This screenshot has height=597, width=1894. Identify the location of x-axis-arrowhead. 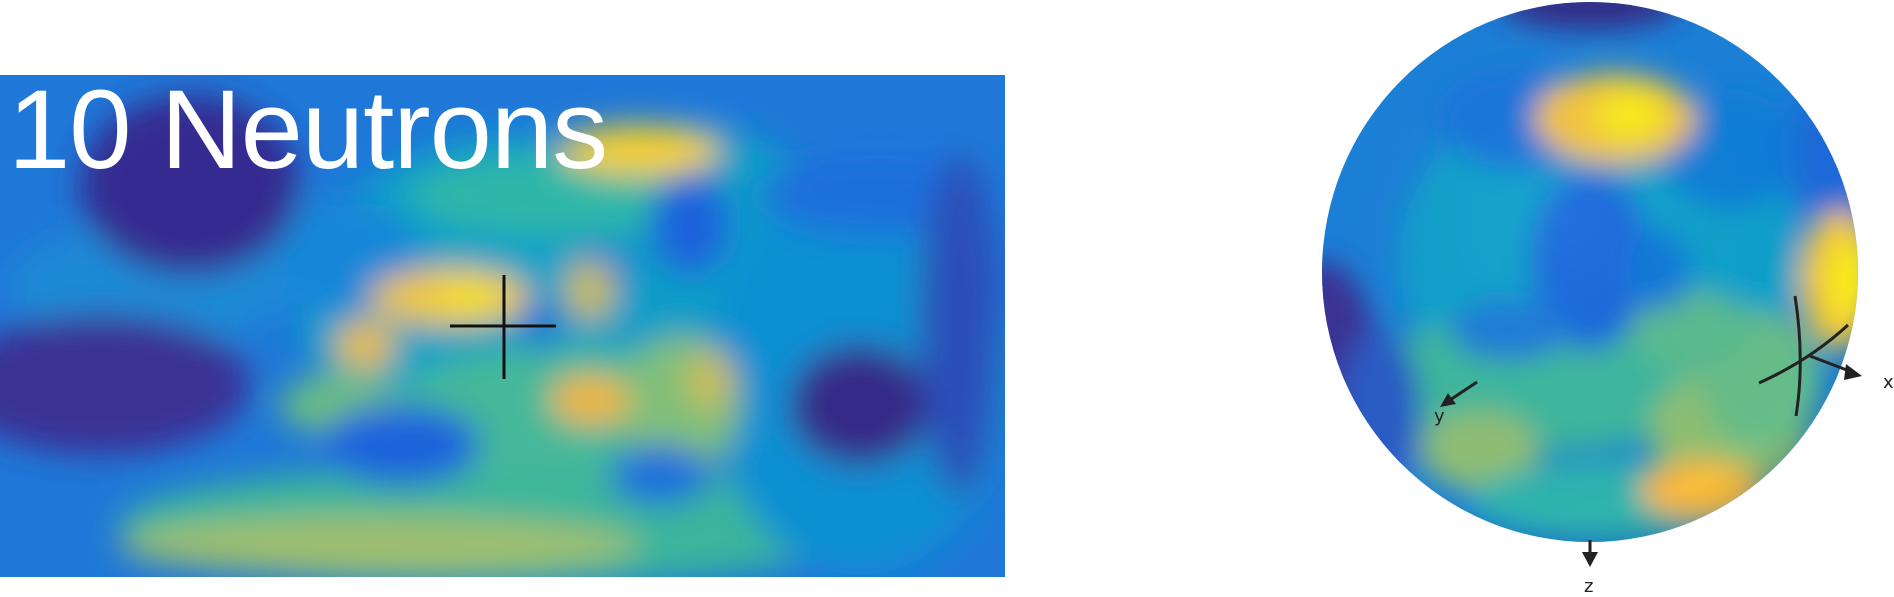
(1853, 372).